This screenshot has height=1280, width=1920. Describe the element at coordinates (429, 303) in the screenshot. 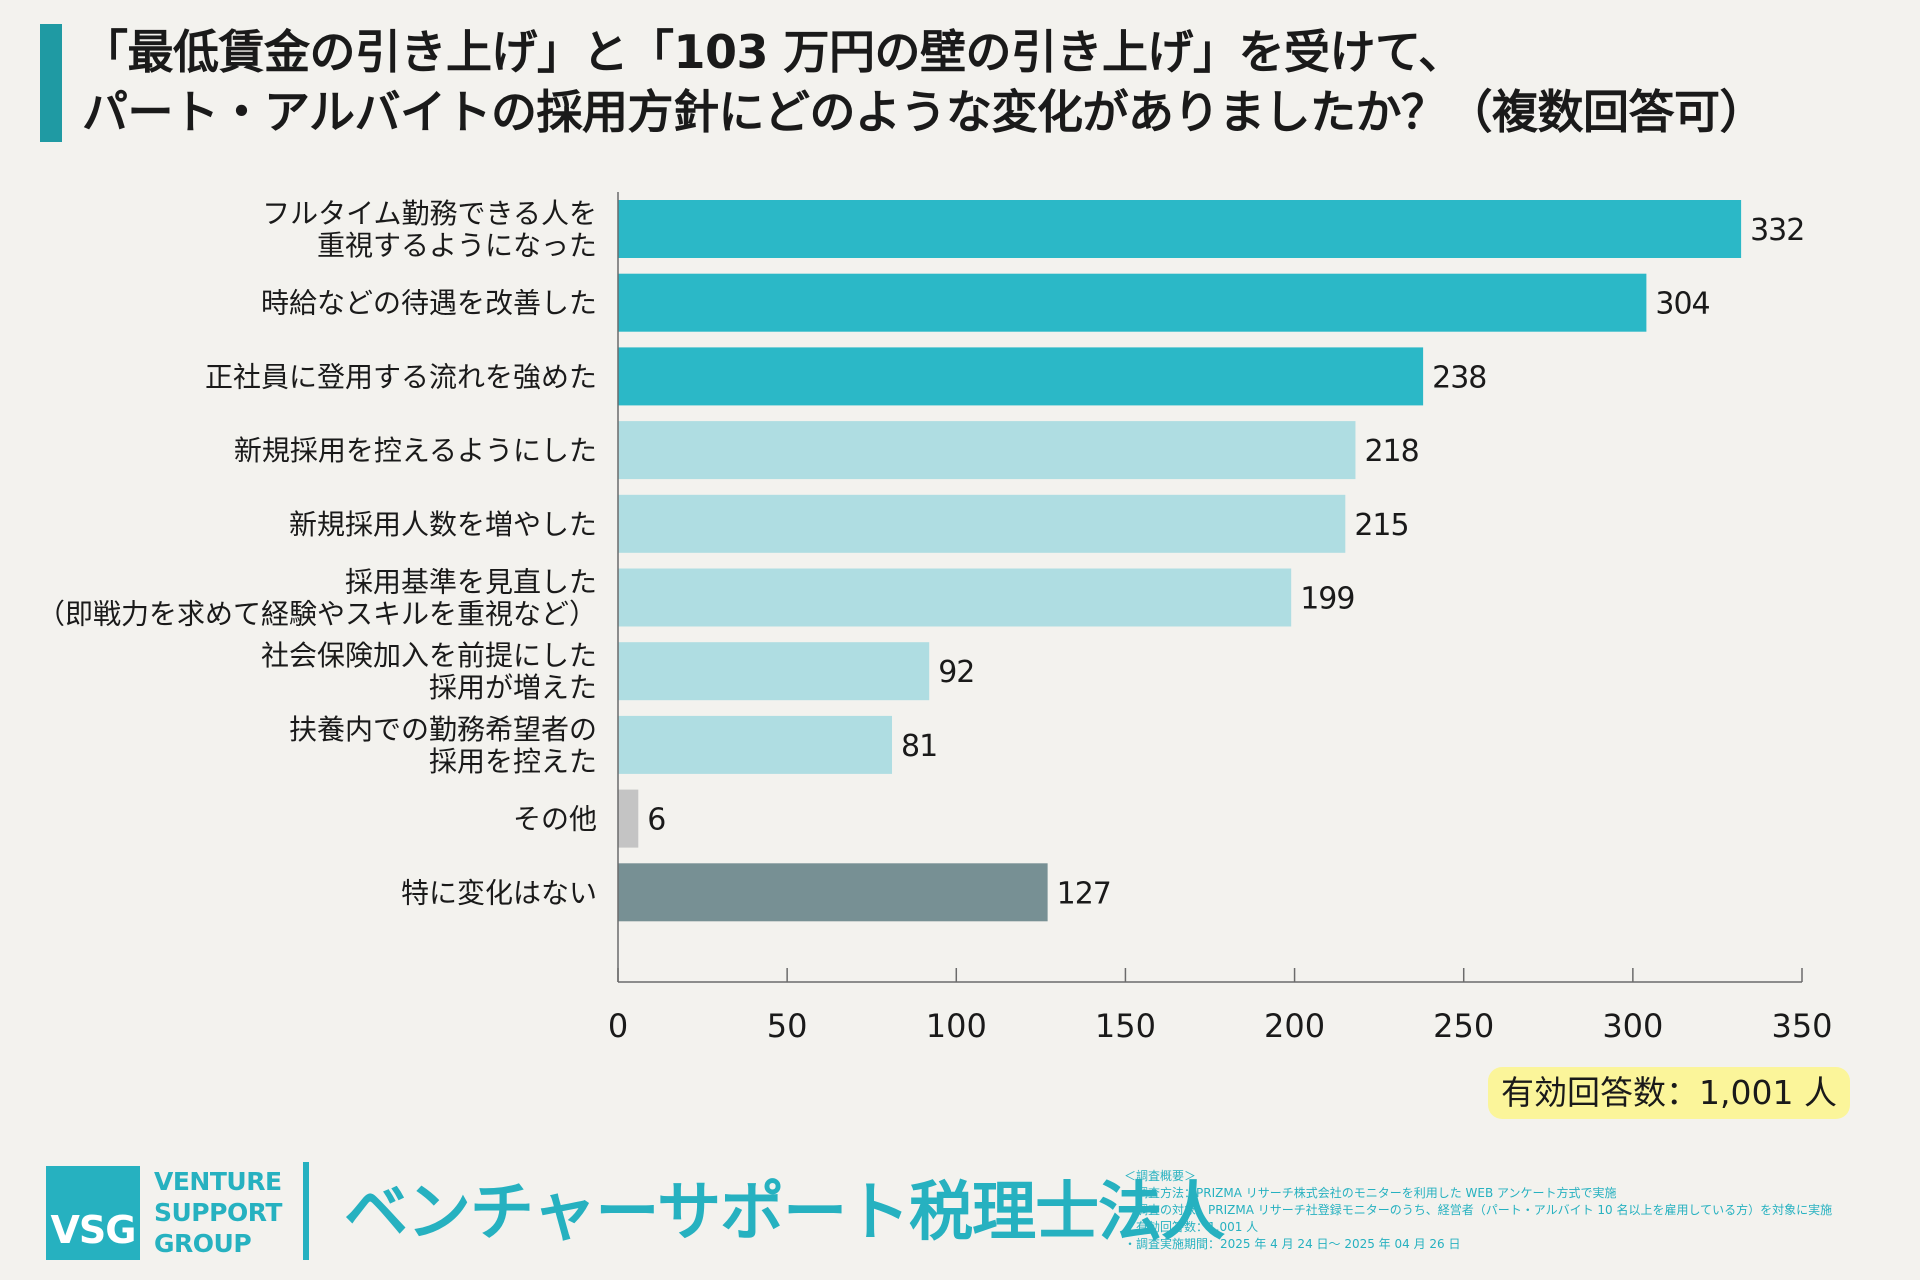

I see `category-label: 時給などの待遇を改善した` at that location.